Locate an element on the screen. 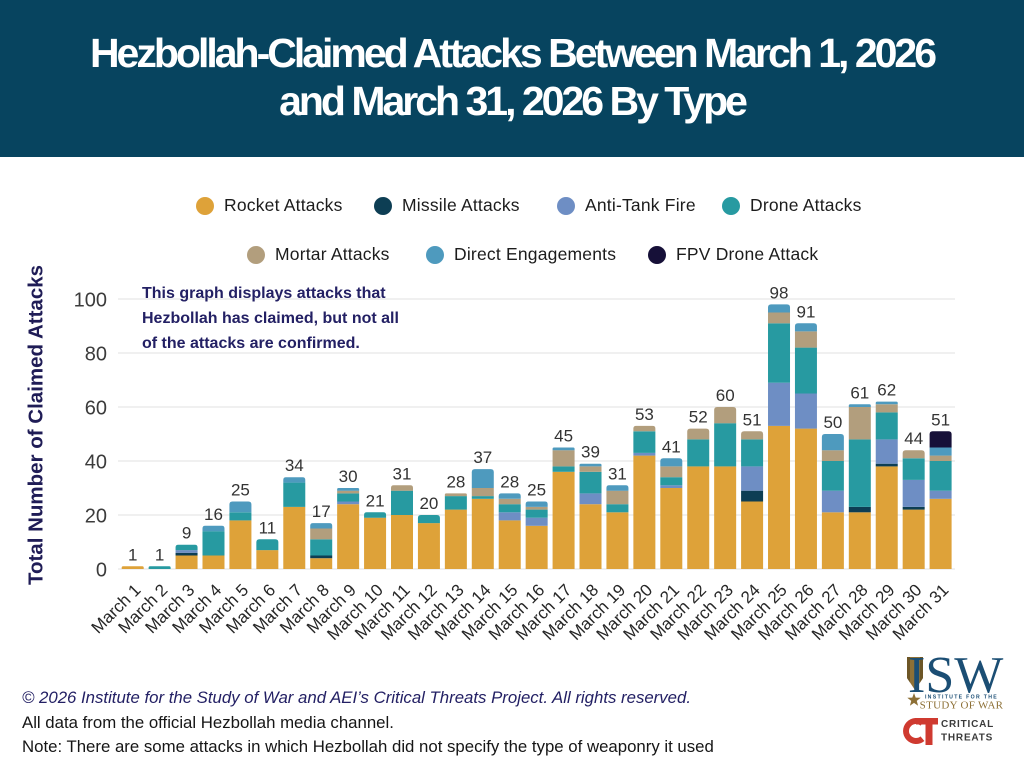 This screenshot has width=1024, height=768. svg-text: 44 is located at coordinates (913, 438).